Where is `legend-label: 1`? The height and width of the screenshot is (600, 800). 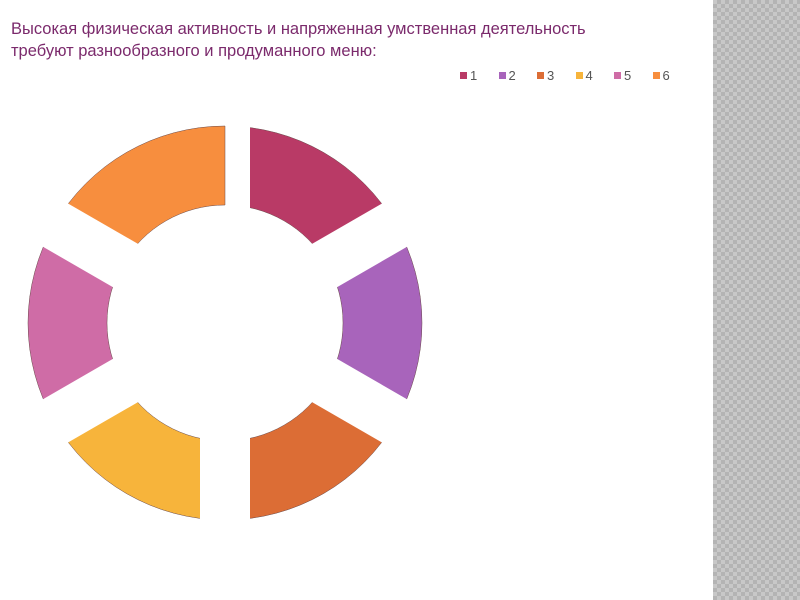 legend-label: 1 is located at coordinates (474, 75).